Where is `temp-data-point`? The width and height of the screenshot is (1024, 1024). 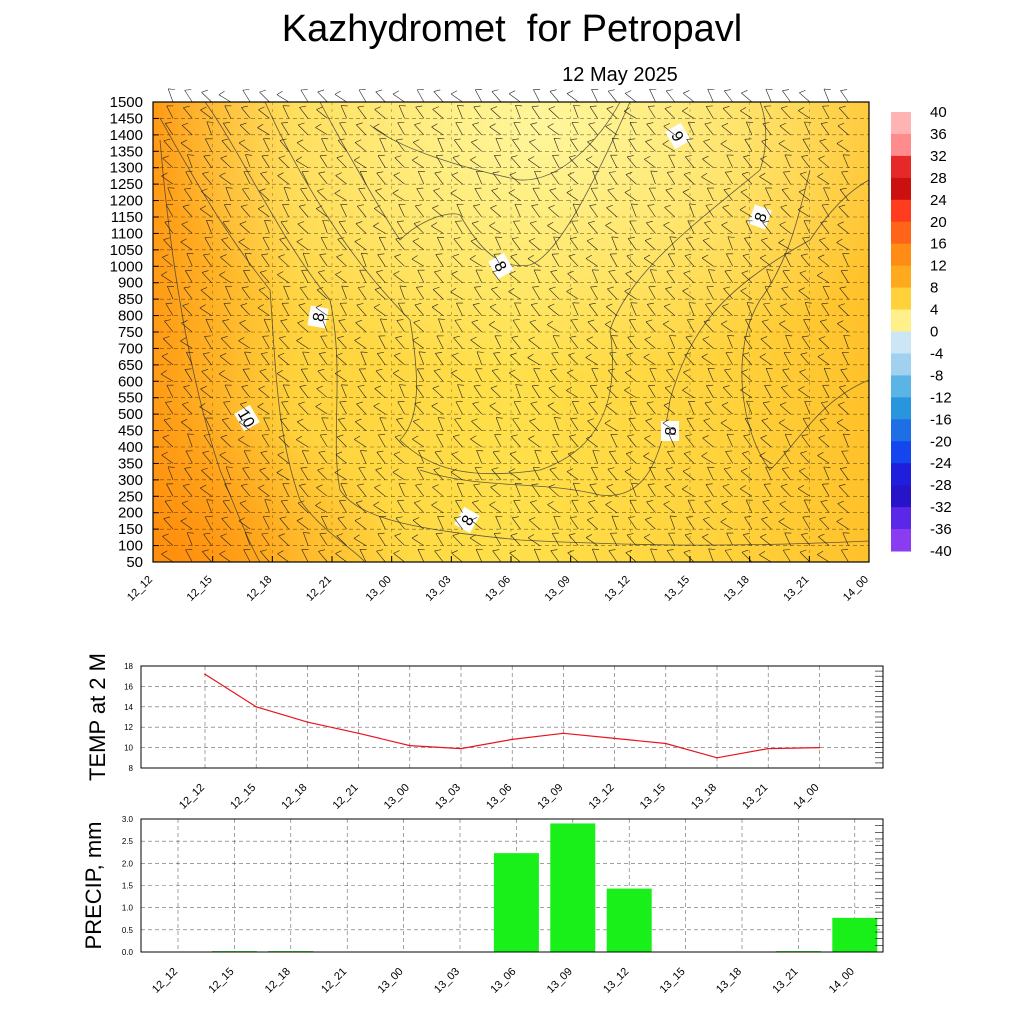 temp-data-point is located at coordinates (819, 747).